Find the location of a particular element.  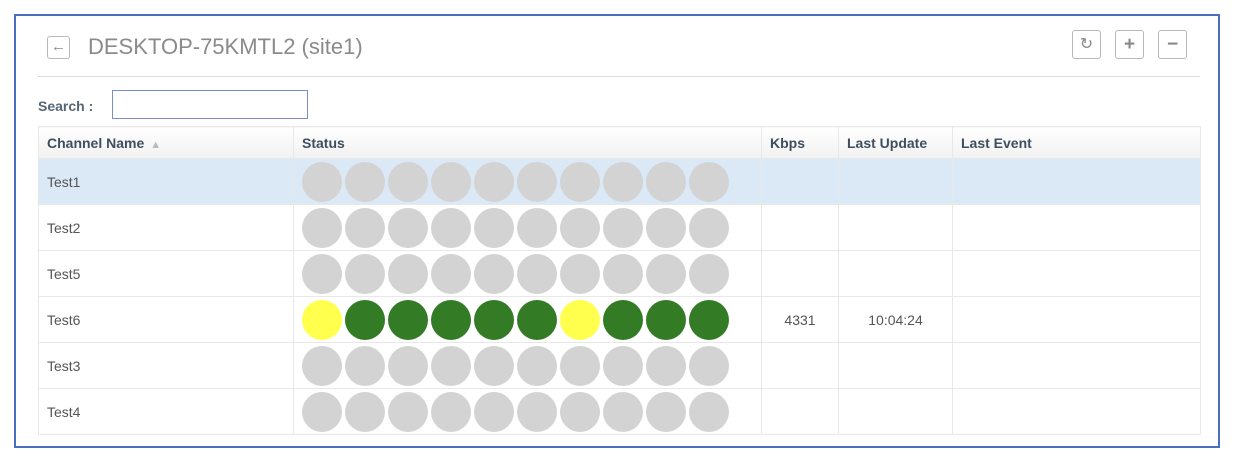

plus-icon: + is located at coordinates (1129, 44).